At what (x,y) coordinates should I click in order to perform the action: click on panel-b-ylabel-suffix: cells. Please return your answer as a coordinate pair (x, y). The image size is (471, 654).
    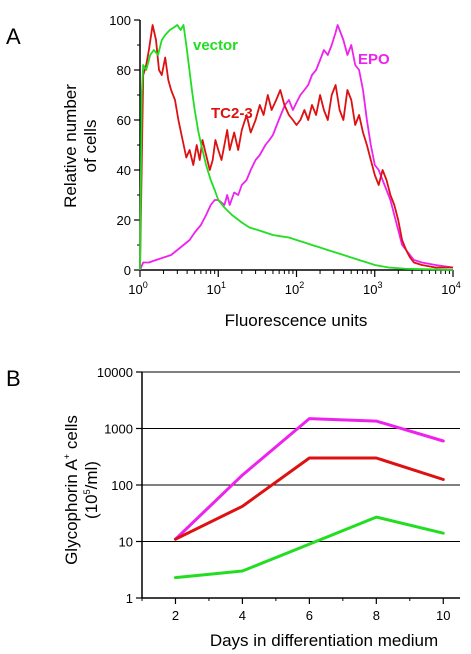
    Looking at the image, I should click on (71, 434).